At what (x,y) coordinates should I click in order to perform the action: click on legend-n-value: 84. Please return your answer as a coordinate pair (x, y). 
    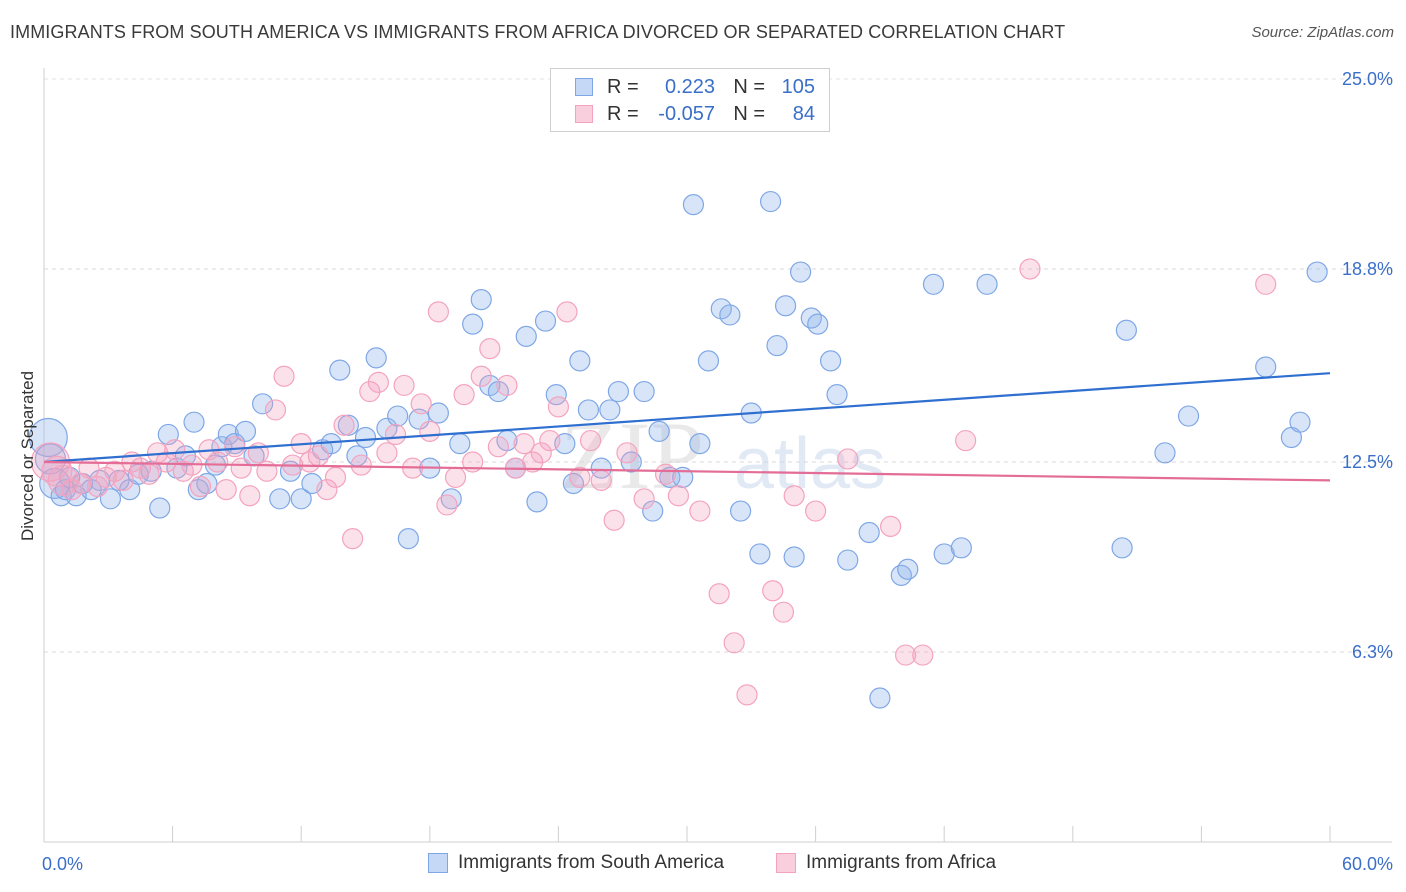
    Looking at the image, I should click on (803, 113).